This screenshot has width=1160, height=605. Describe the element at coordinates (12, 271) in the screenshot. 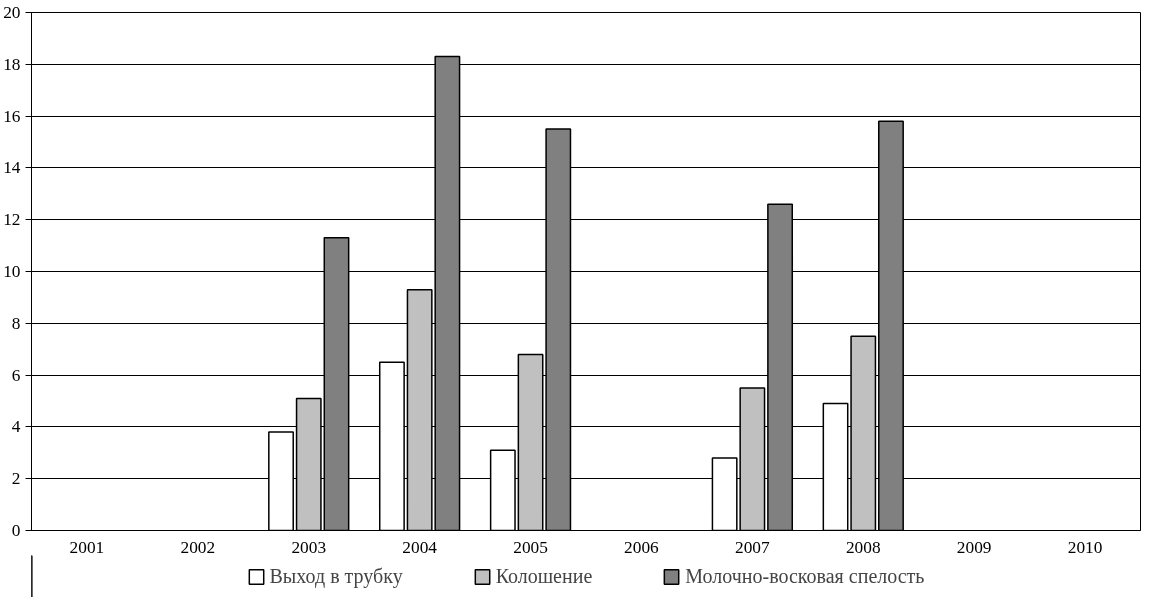

I see `y-tick-label: 10` at that location.